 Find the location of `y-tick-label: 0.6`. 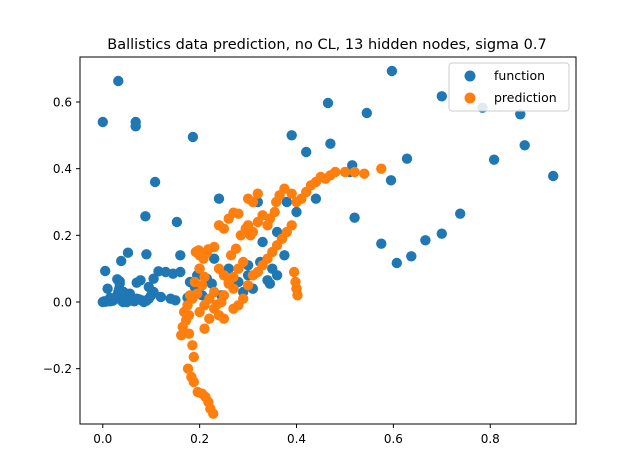

y-tick-label: 0.6 is located at coordinates (62, 103).